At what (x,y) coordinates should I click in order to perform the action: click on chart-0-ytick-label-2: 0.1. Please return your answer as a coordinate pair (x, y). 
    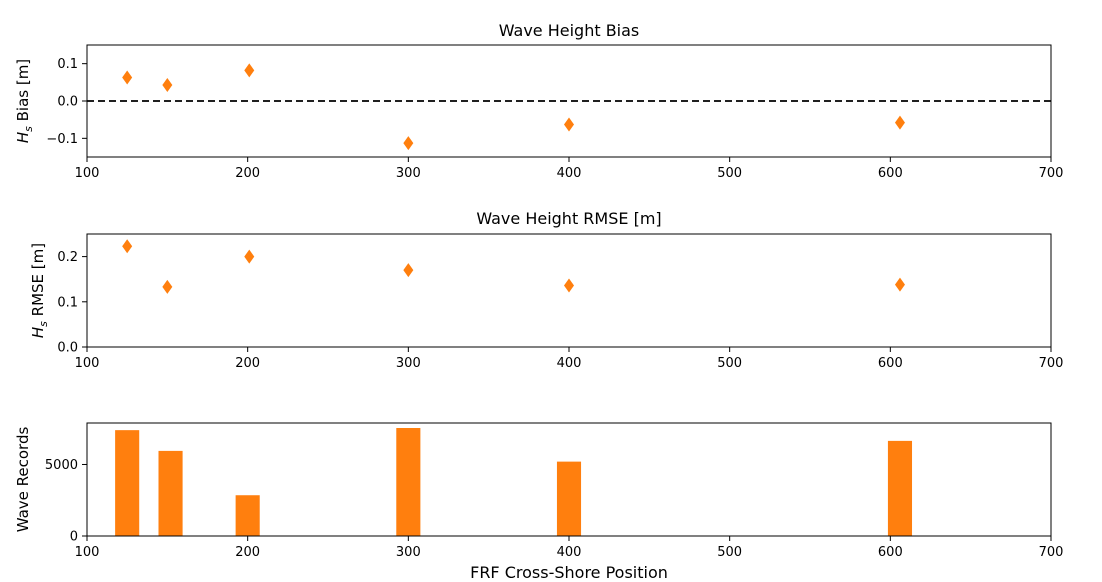
    Looking at the image, I should click on (67, 64).